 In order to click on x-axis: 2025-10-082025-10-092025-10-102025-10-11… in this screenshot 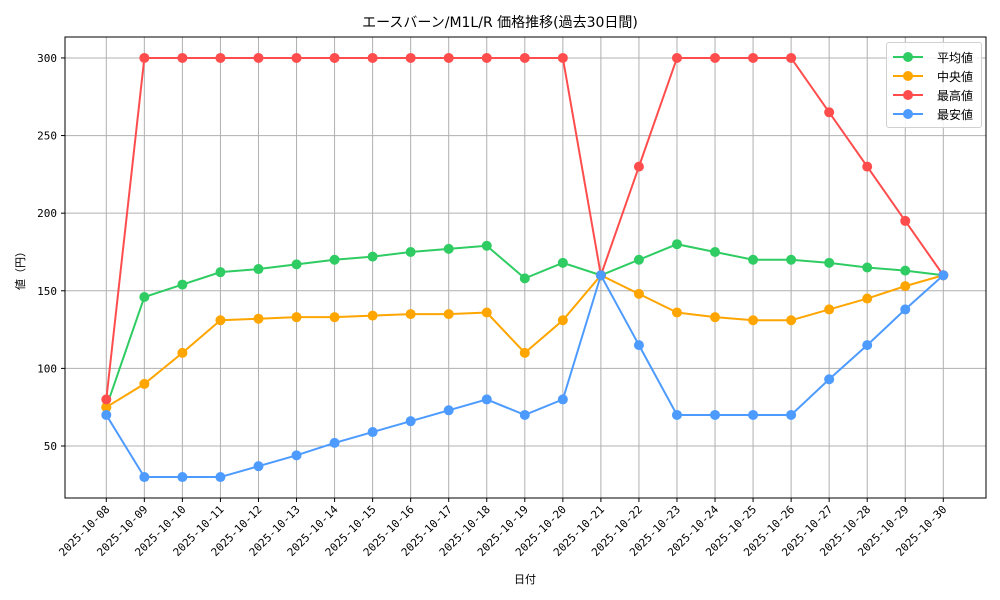, I will do `click(502, 528)`.